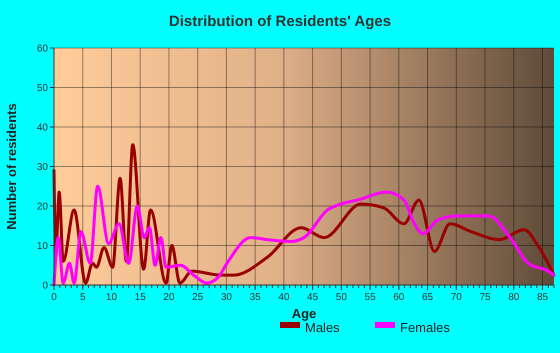  I want to click on y-tick-label: 40, so click(42, 128).